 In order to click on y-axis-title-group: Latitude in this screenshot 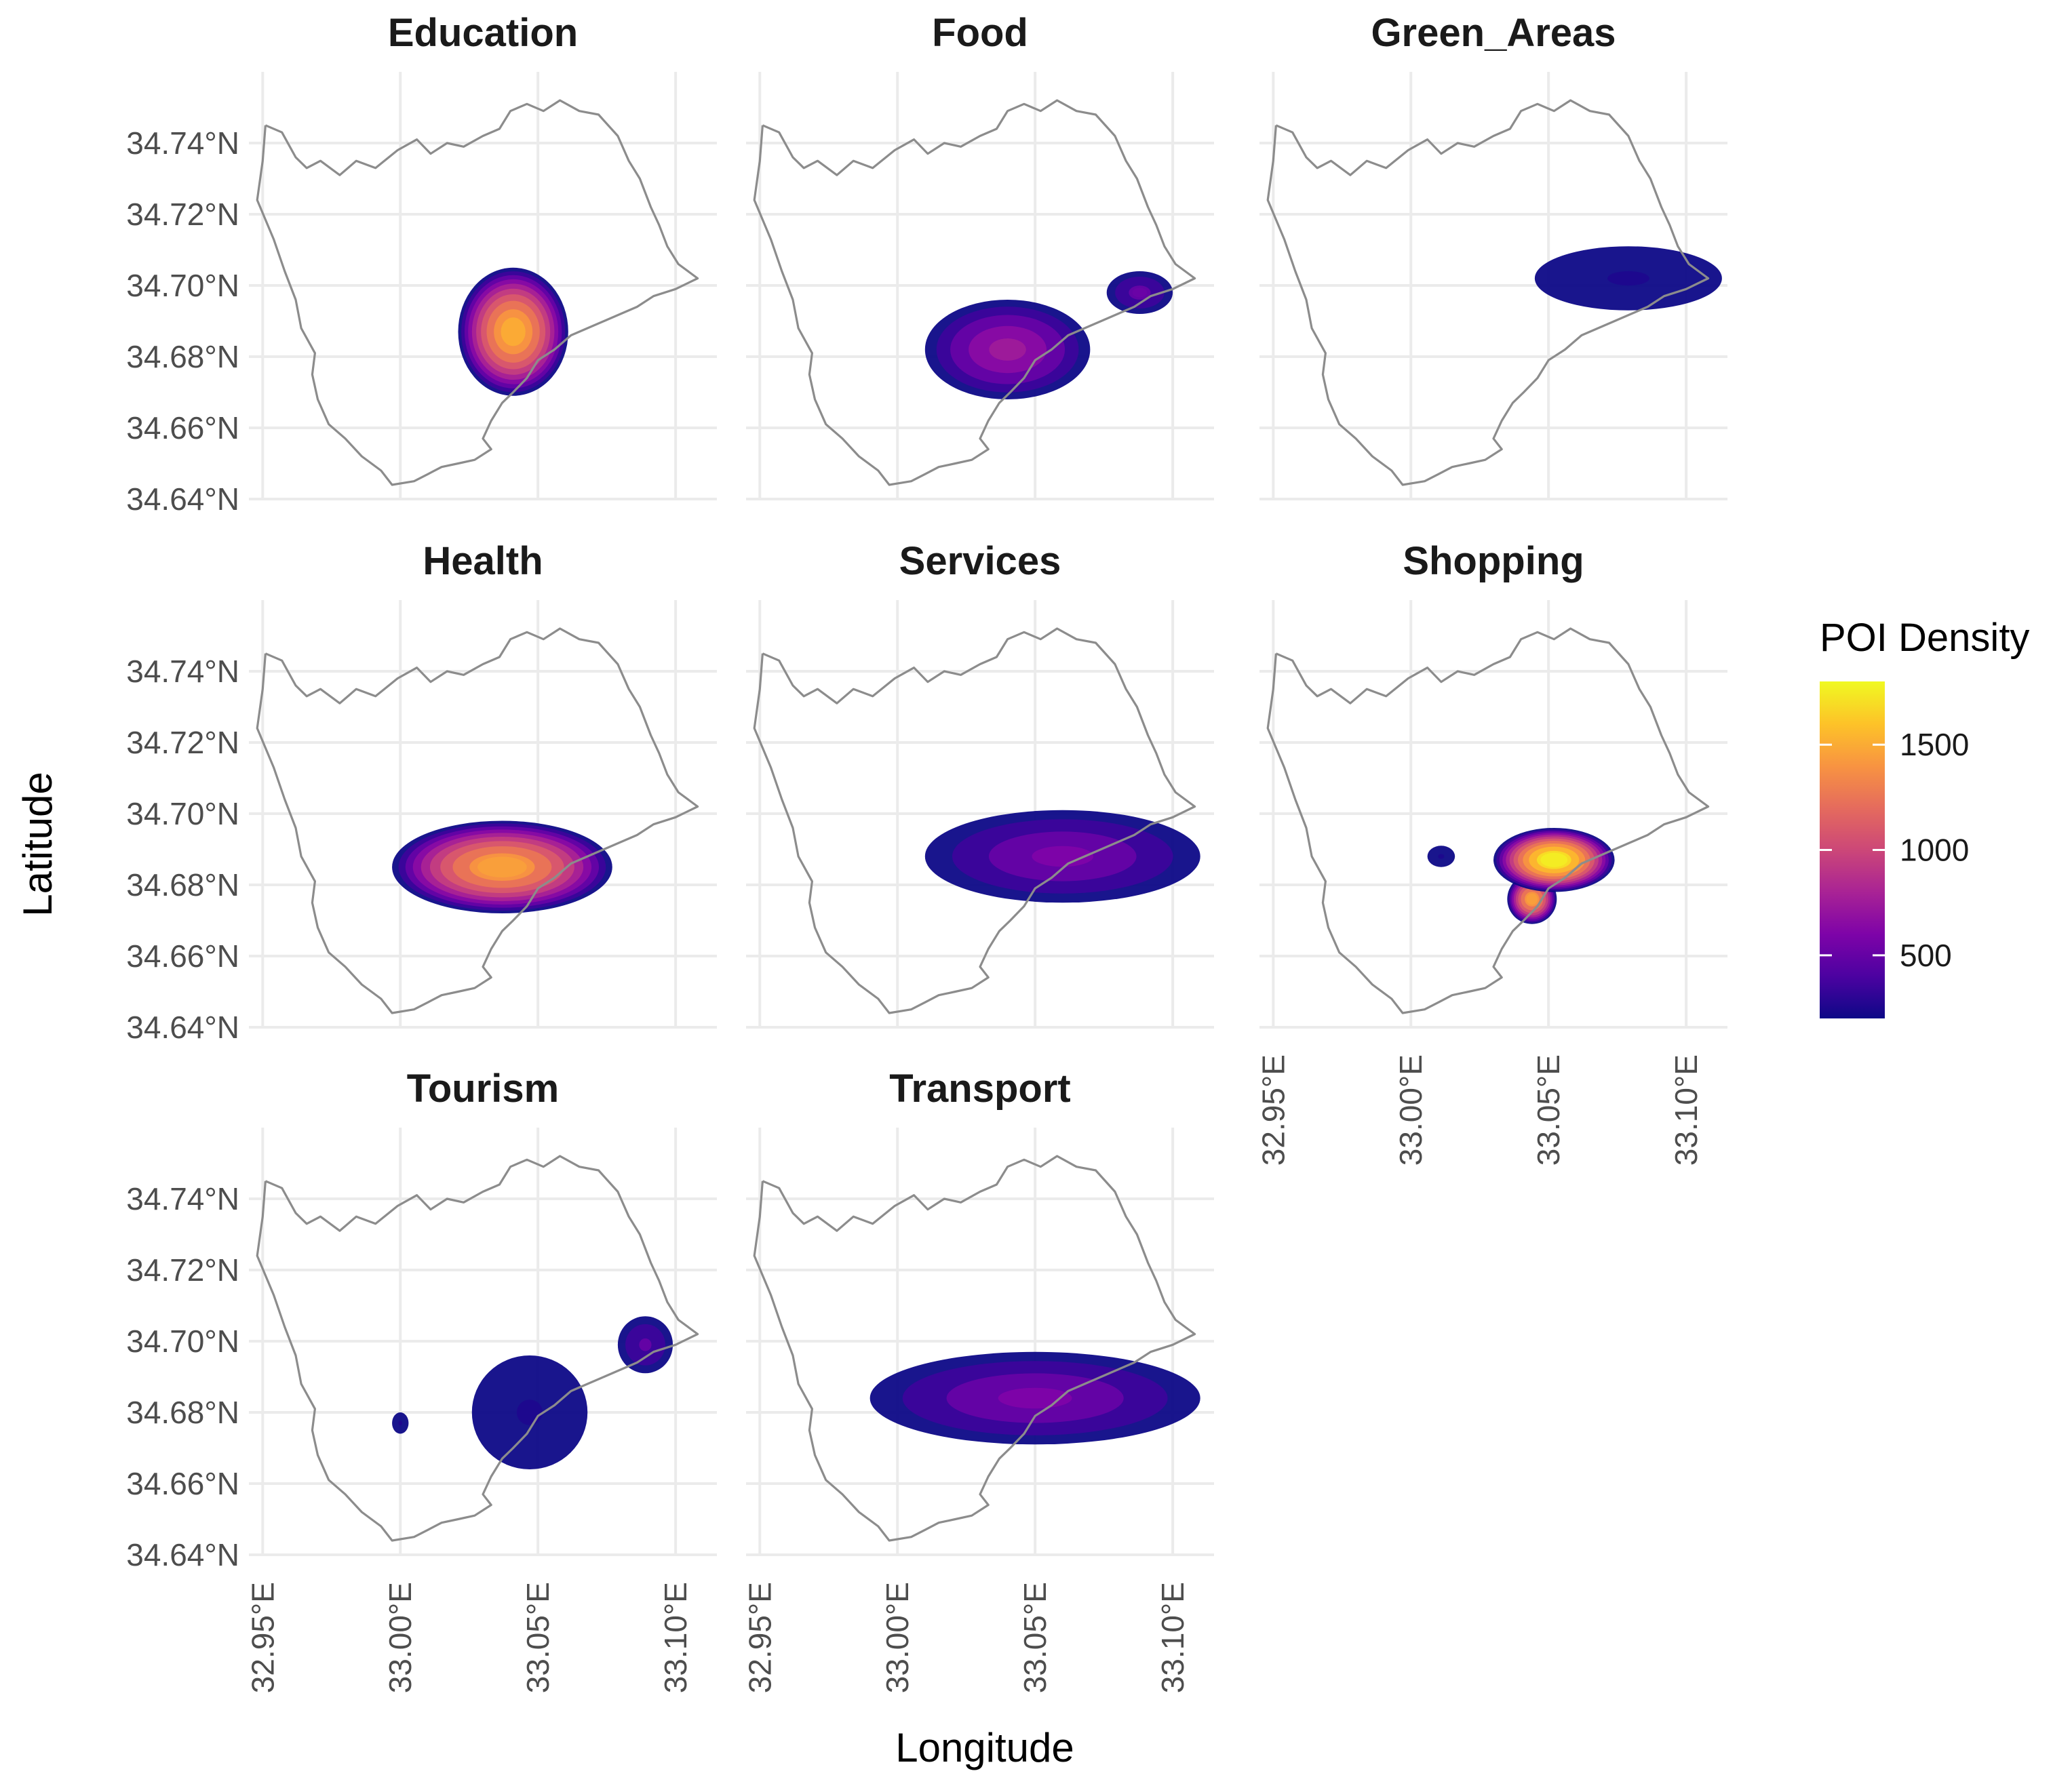, I will do `click(37, 844)`.